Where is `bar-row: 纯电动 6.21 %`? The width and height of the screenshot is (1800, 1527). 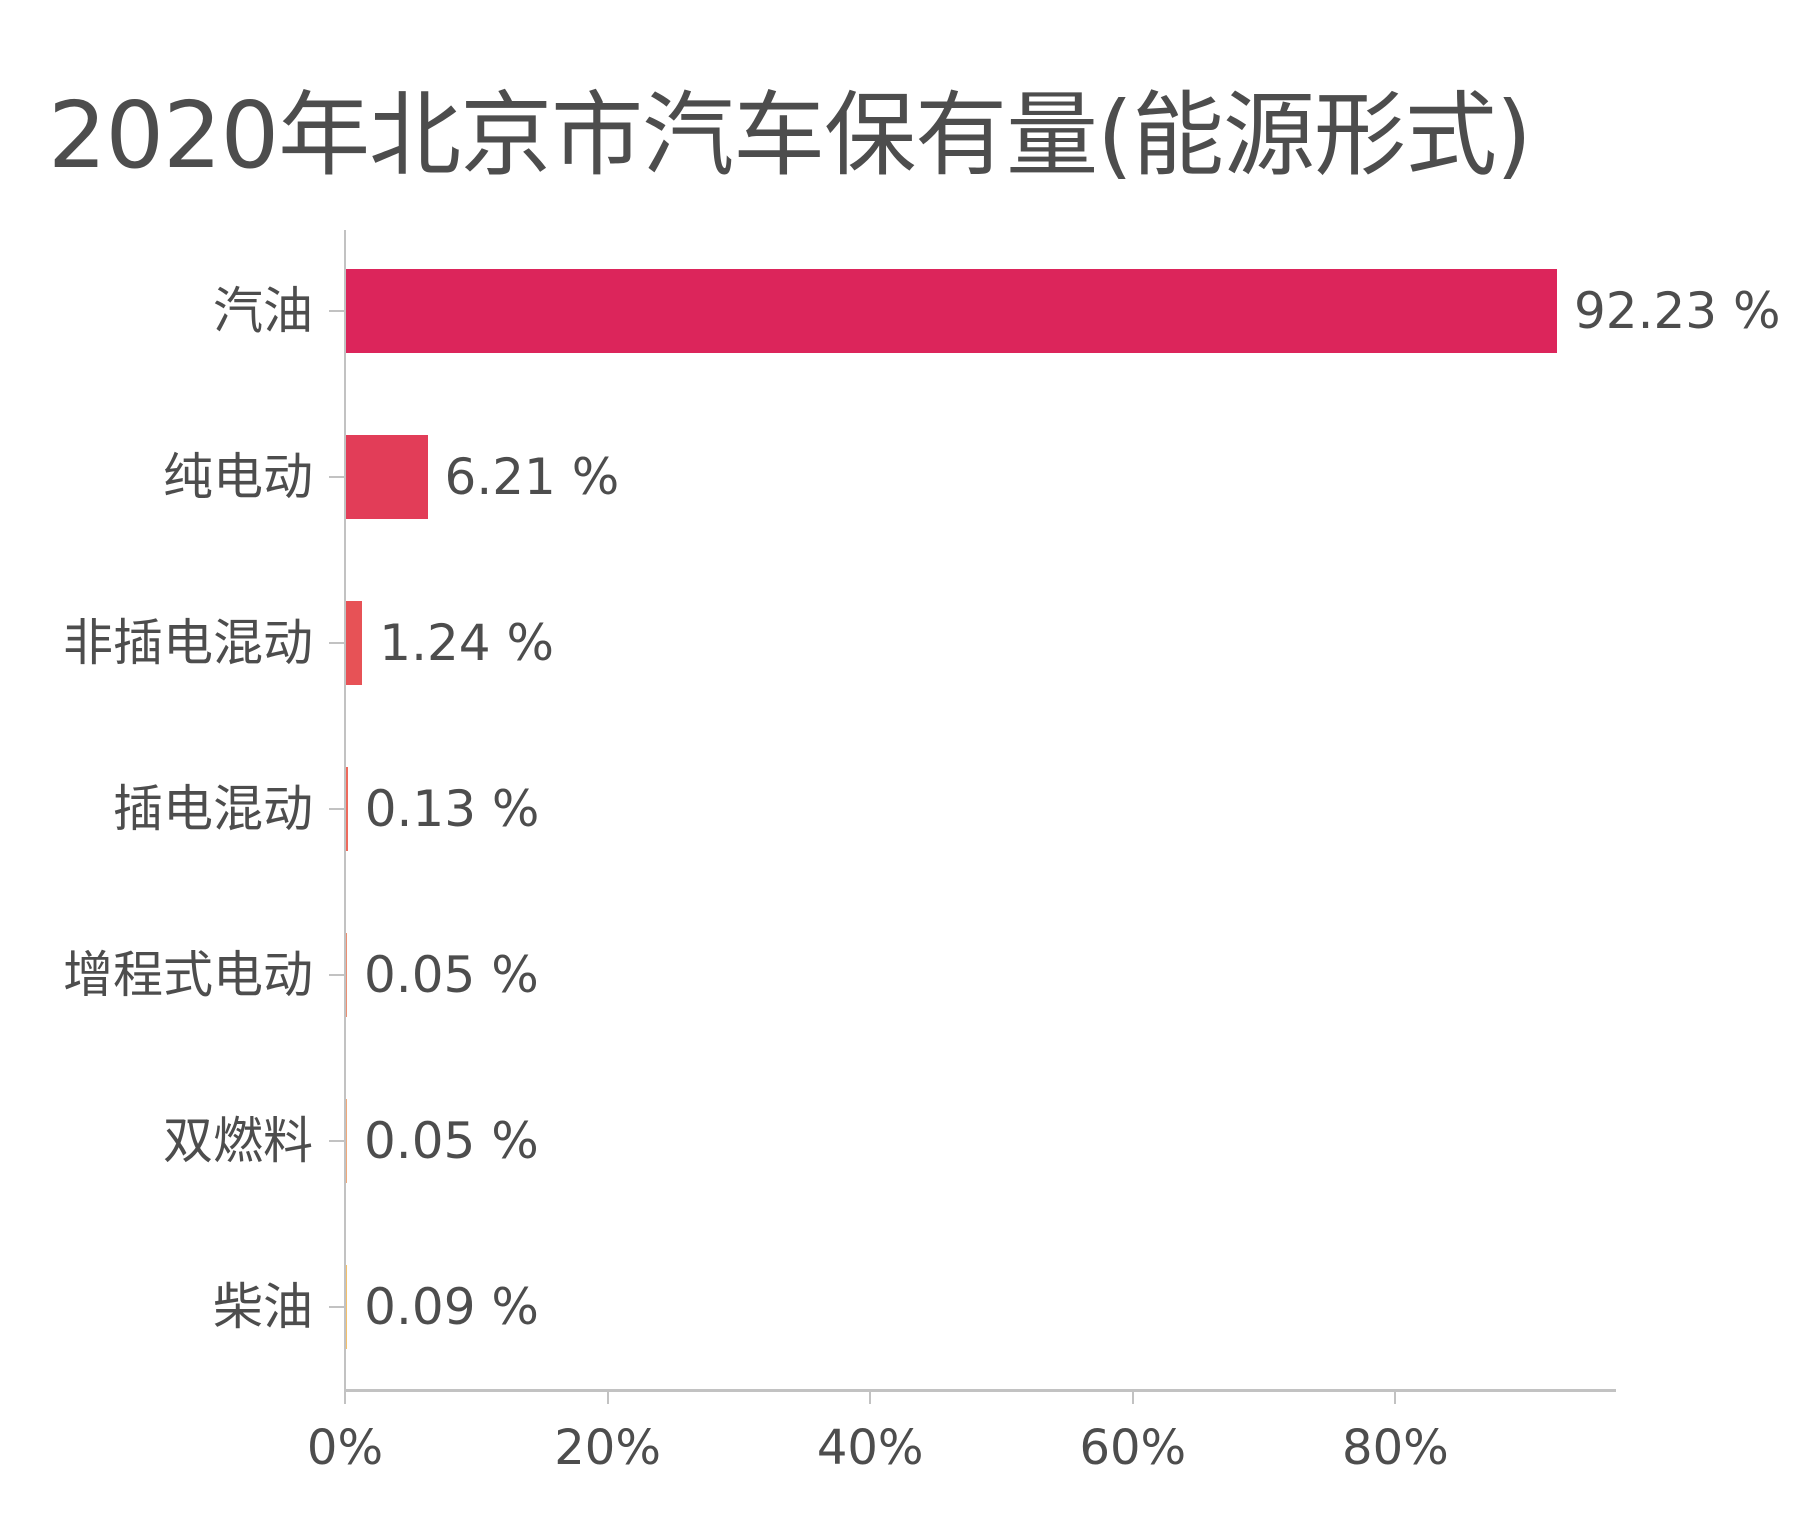 bar-row: 纯电动 6.21 % is located at coordinates (900, 477).